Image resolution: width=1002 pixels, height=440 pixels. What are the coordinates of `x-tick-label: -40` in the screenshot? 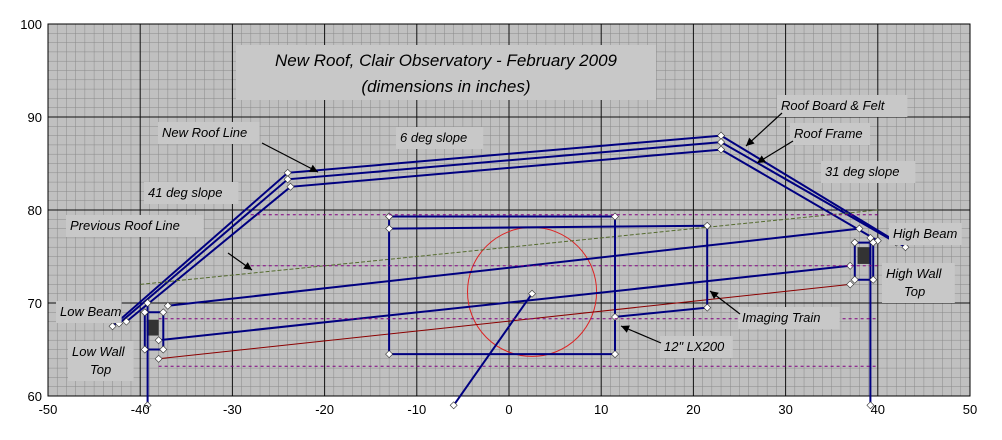 It's located at (140, 409).